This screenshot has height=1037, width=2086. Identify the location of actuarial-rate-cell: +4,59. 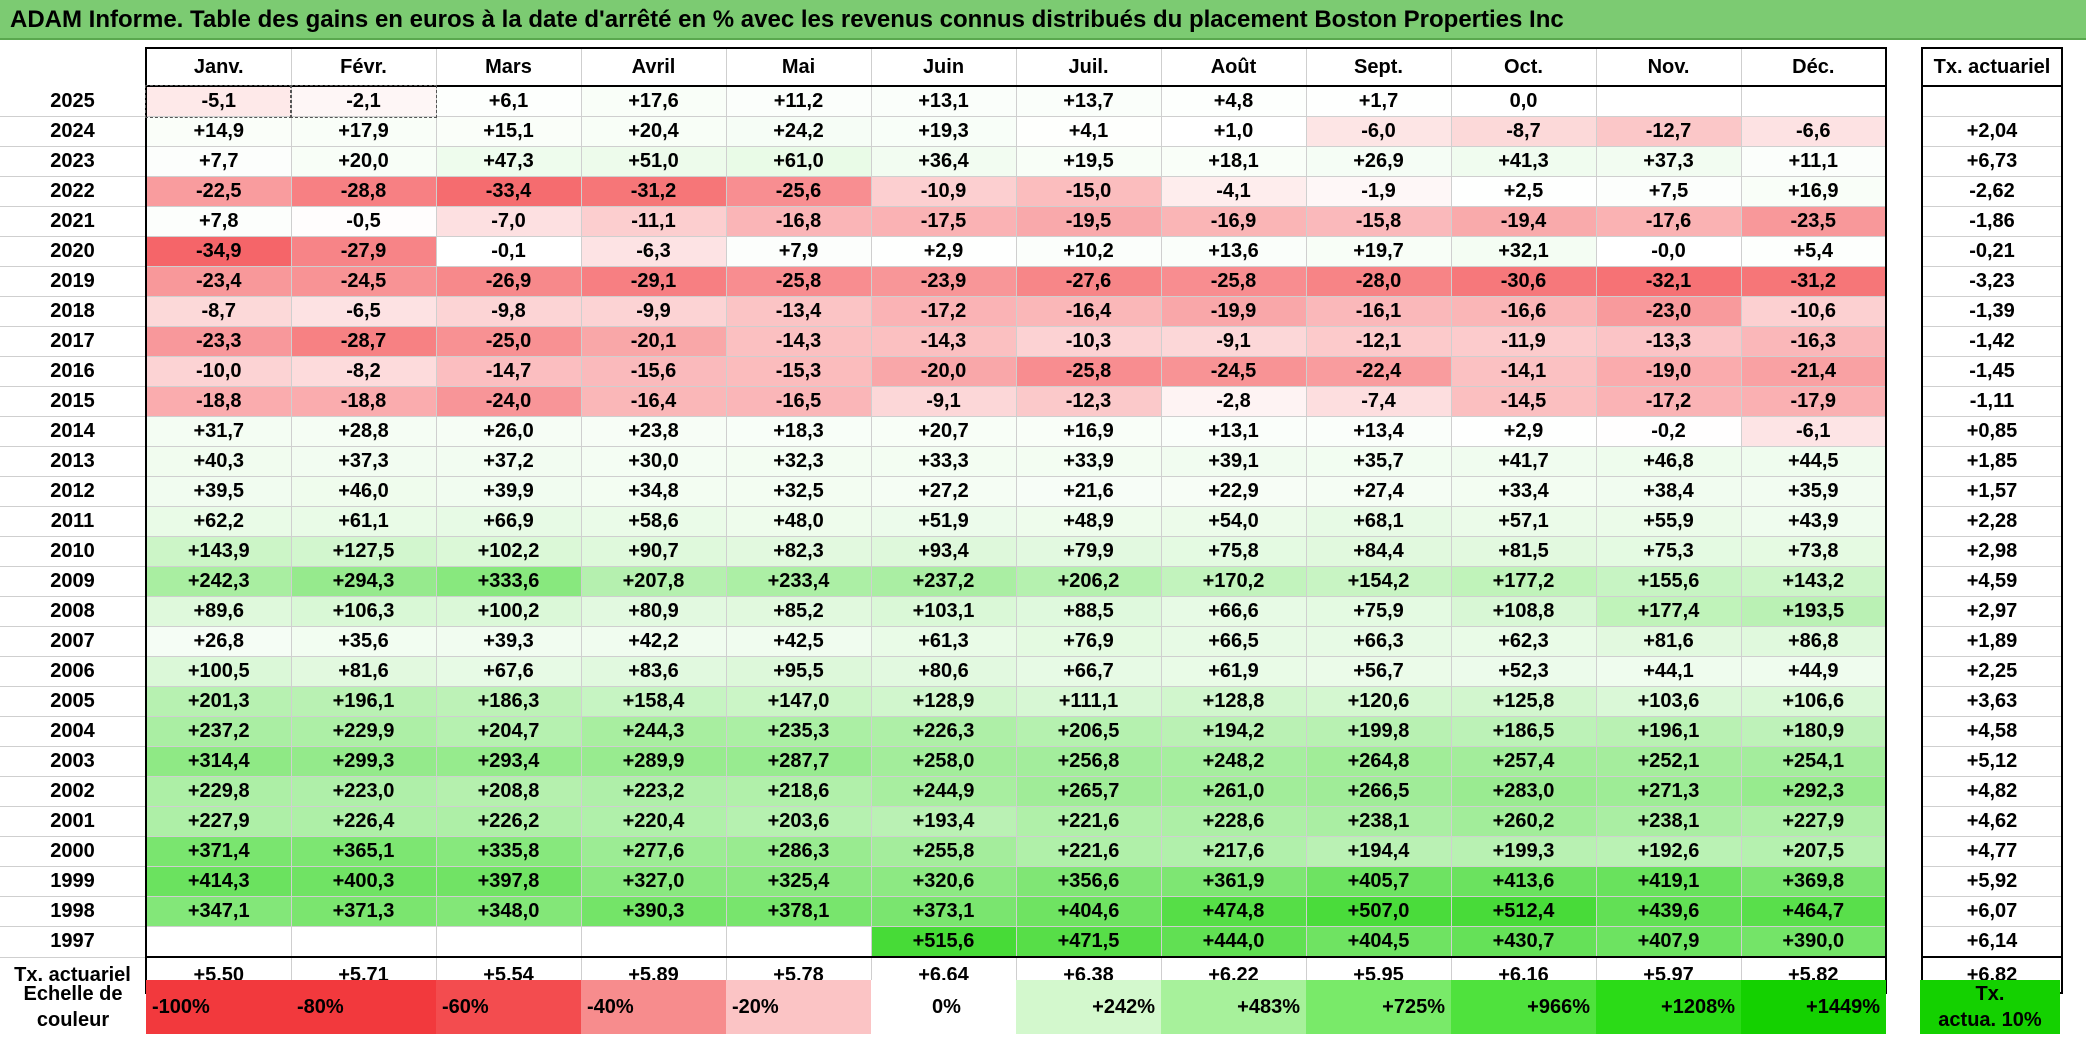
(1992, 581).